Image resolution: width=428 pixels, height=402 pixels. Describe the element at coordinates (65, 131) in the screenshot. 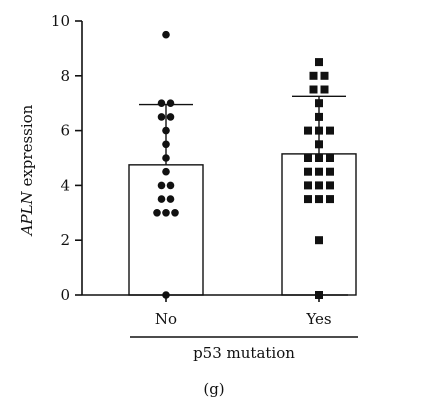

I see `y-tick-label-6: 6` at that location.